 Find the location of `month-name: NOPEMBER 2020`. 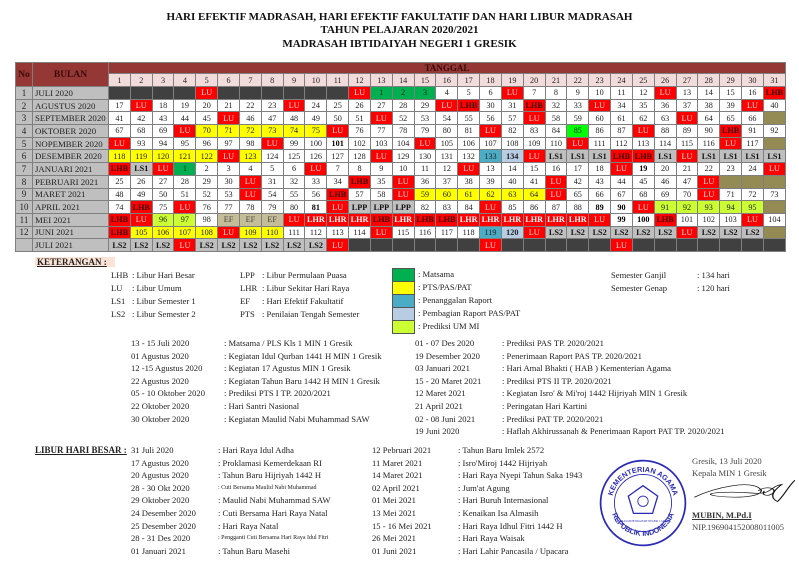

month-name: NOPEMBER 2020 is located at coordinates (70, 143).